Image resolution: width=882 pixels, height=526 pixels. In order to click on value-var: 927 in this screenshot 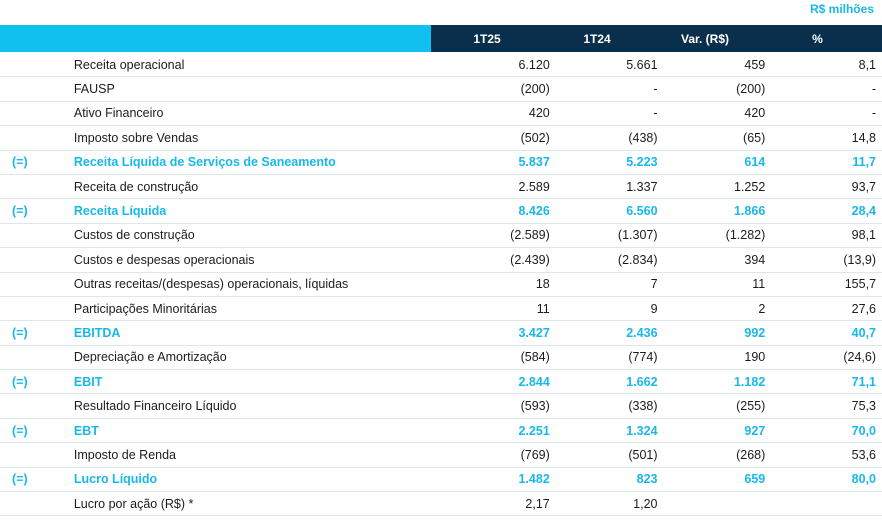, I will do `click(755, 430)`.